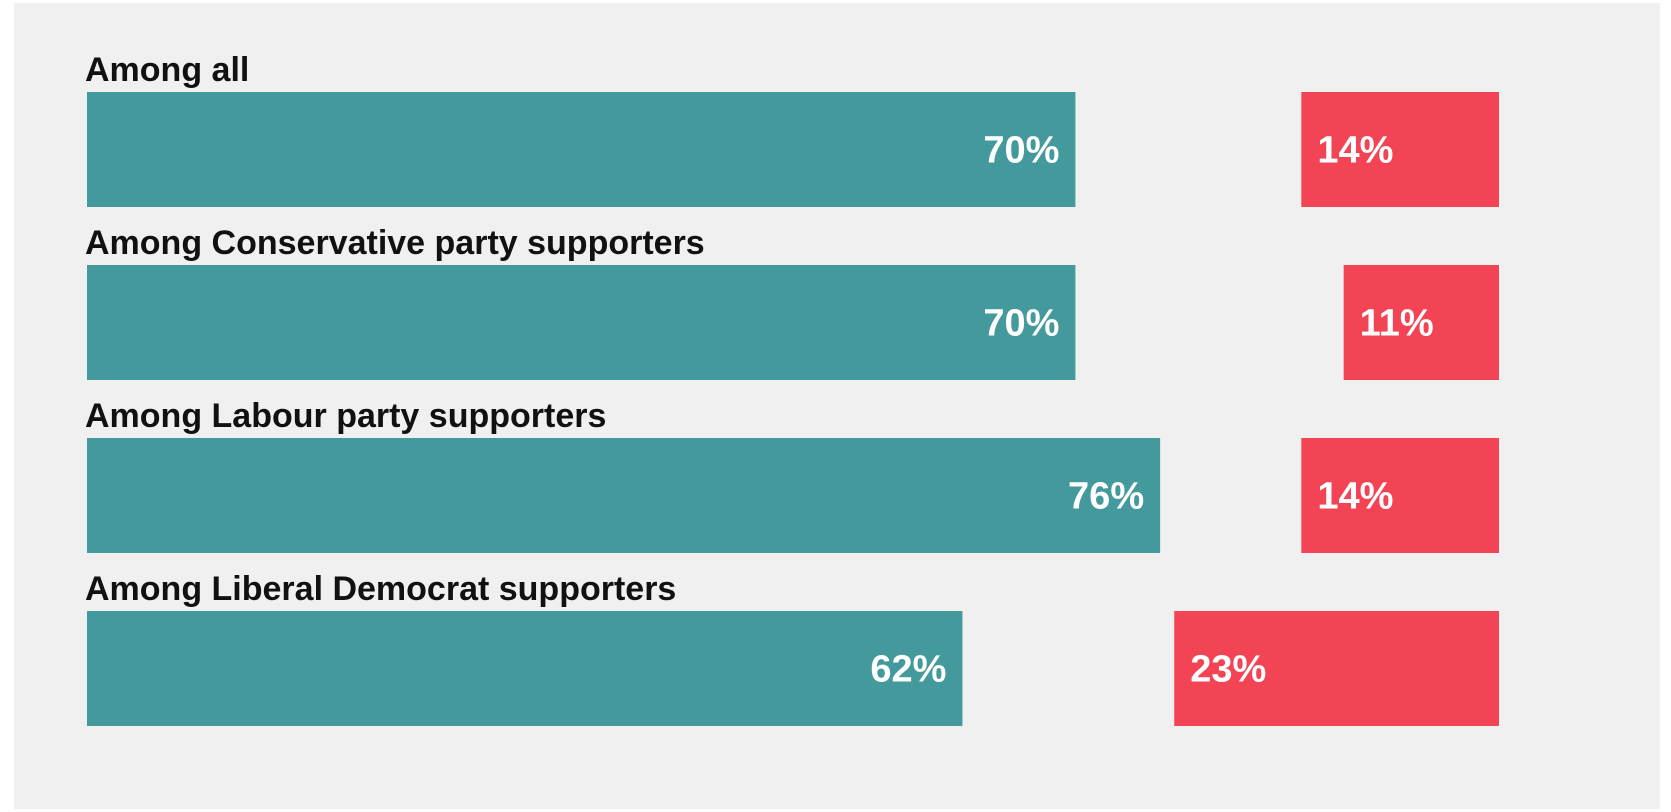  Describe the element at coordinates (380, 589) in the screenshot. I see `category-label: Among Liberal Democrat supporters` at that location.